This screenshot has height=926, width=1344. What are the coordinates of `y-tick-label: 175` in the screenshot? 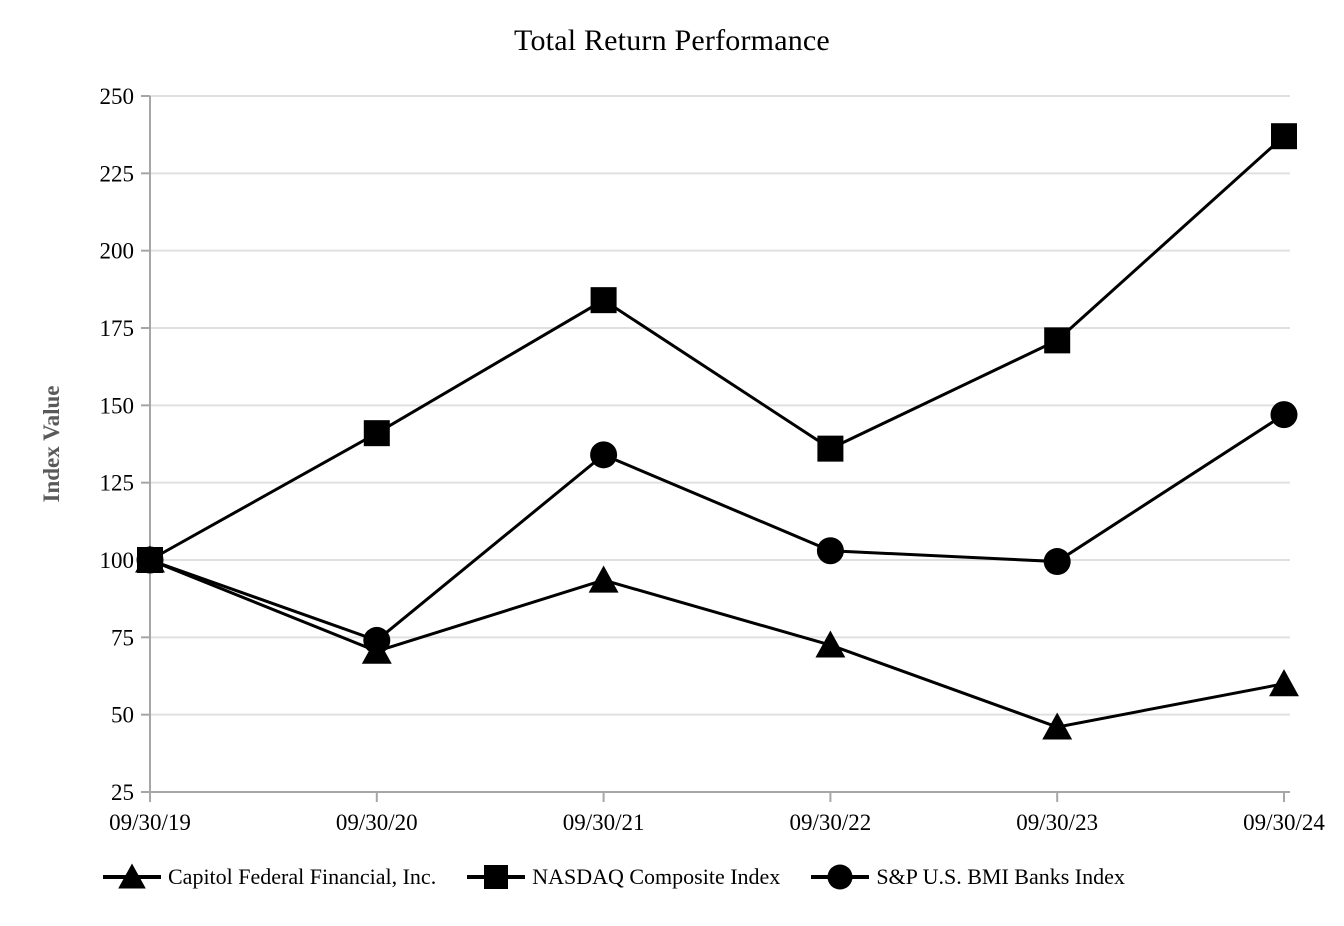 It's located at (117, 328).